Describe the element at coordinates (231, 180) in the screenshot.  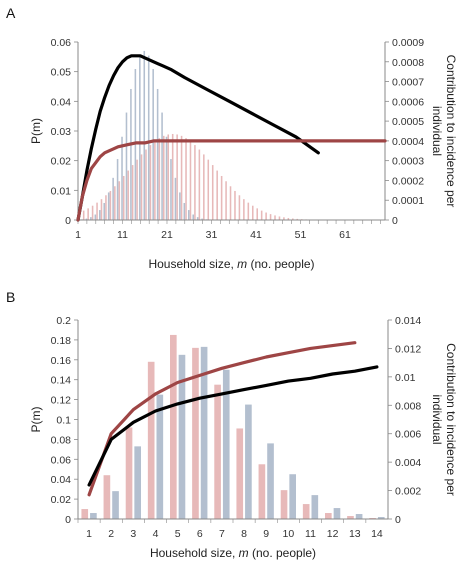
I see `red-line-series` at that location.